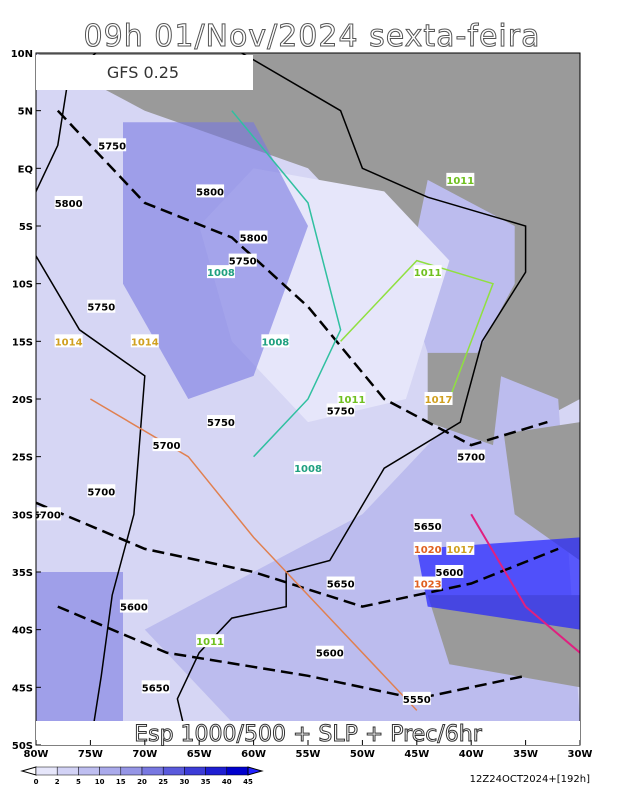 The image size is (618, 804). I want to click on colorbar-label: 0, so click(36, 782).